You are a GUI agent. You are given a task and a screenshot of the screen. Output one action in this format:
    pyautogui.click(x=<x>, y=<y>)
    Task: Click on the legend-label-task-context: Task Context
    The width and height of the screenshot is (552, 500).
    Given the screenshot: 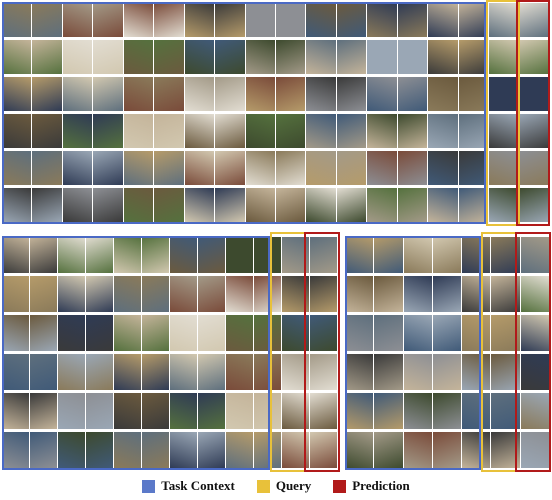 What is the action you would take?
    pyautogui.click(x=198, y=485)
    